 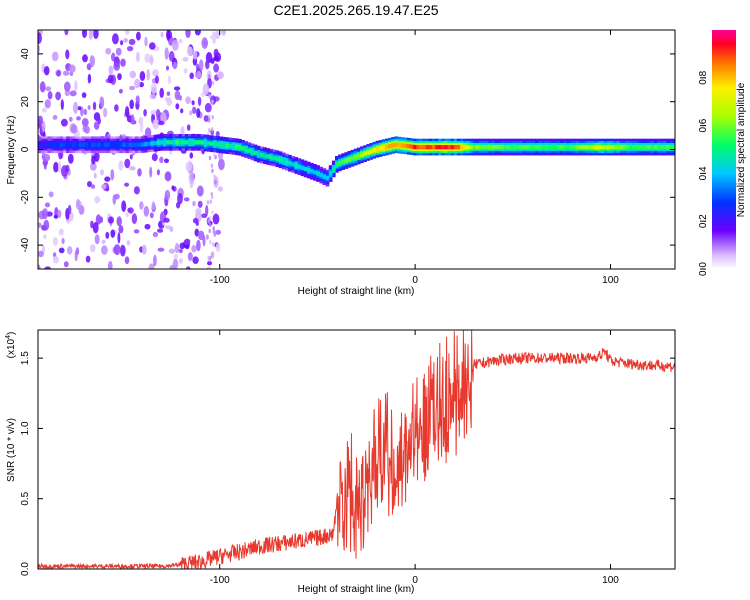 I want to click on y-tick-label: -40, so click(x=25, y=244).